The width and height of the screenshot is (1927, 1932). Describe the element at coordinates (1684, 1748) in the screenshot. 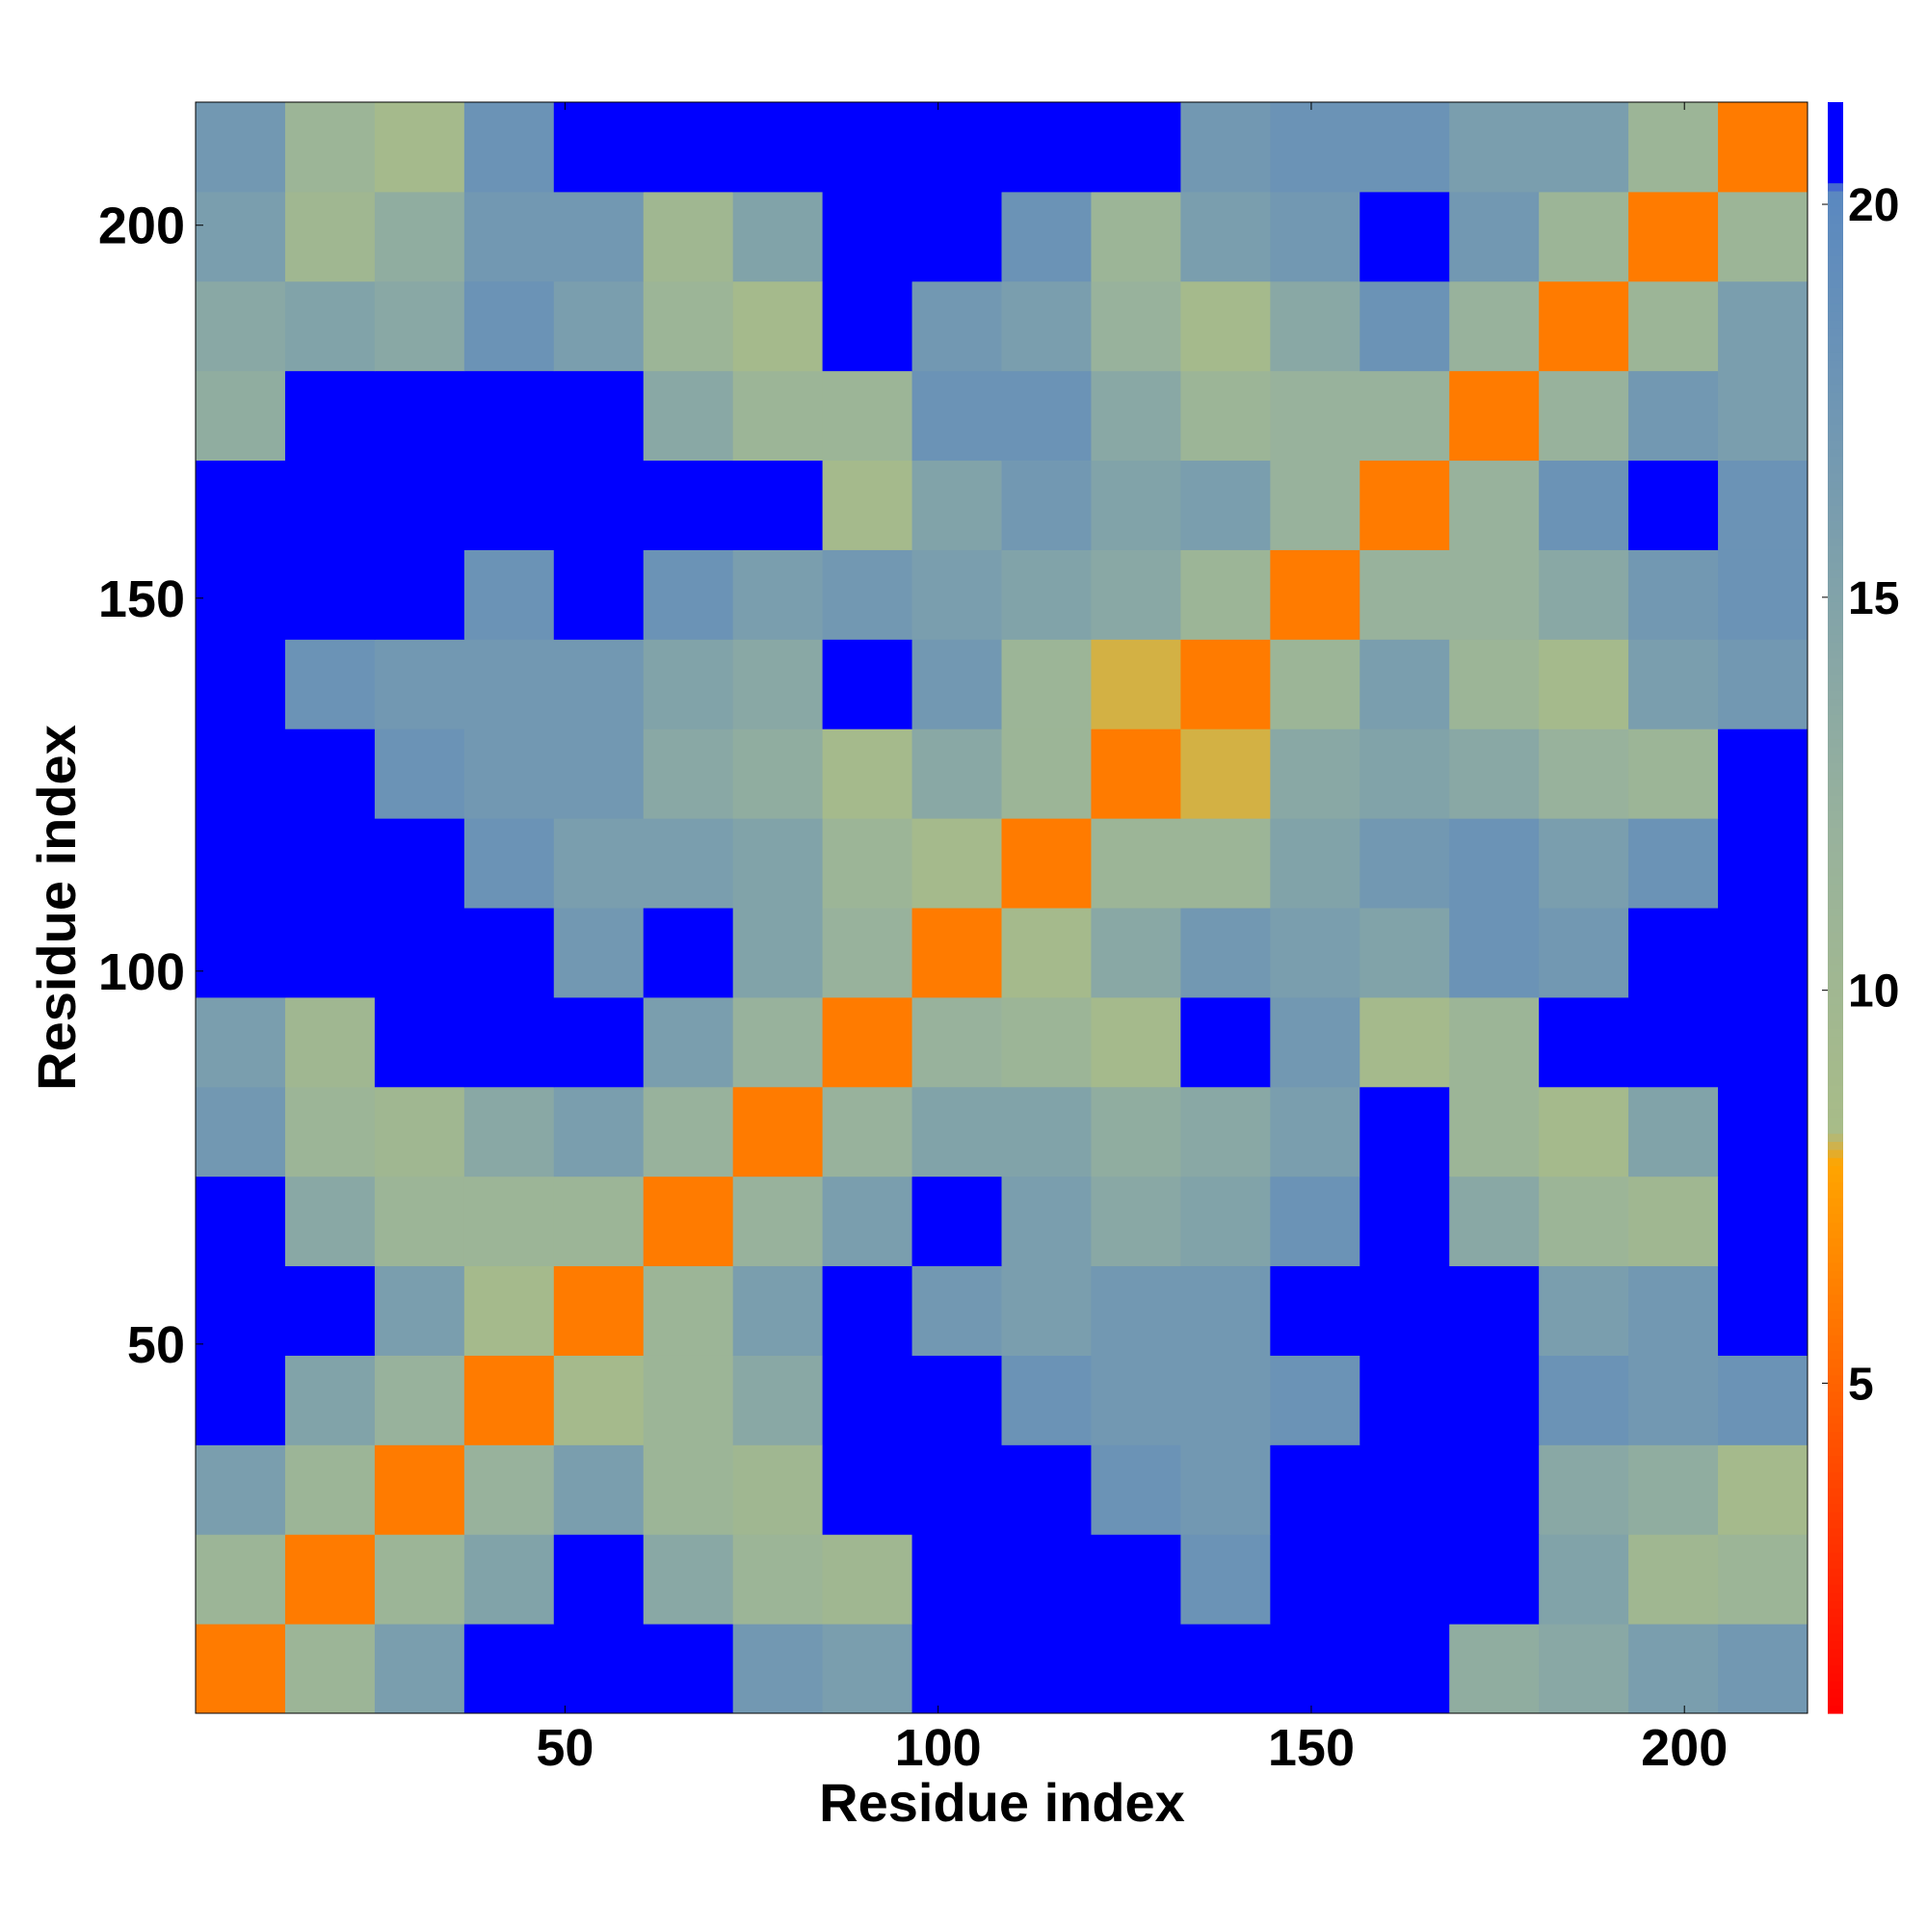

I see `x-tick-label: 200` at that location.